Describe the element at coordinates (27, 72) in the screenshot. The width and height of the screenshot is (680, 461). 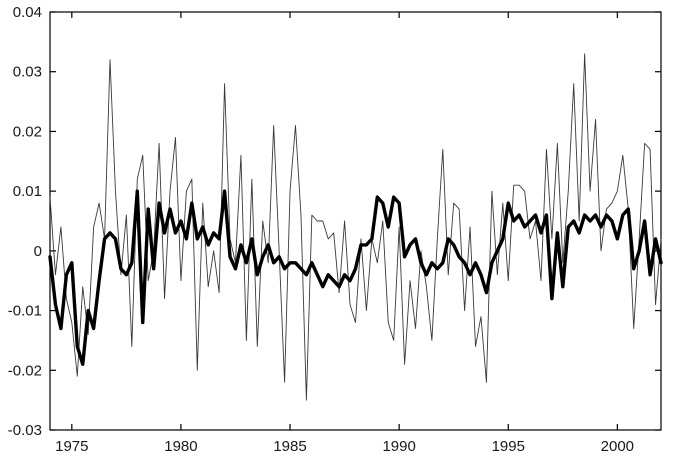
I see `y-axis-tick-label: 0.03` at that location.